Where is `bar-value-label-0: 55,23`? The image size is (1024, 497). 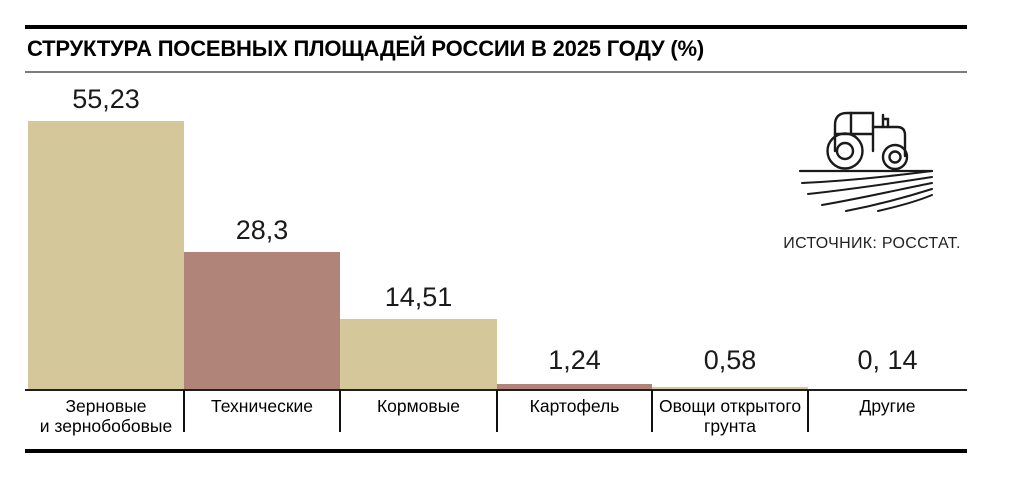 bar-value-label-0: 55,23 is located at coordinates (106, 99).